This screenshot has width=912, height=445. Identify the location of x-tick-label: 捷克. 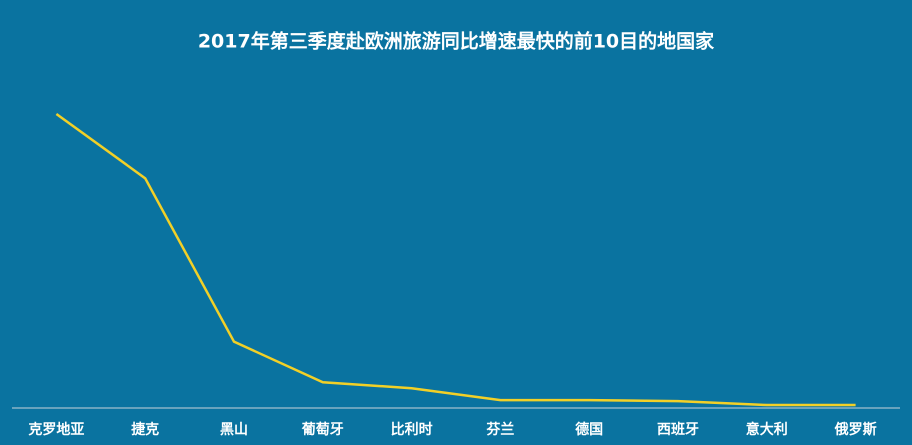
(145, 429).